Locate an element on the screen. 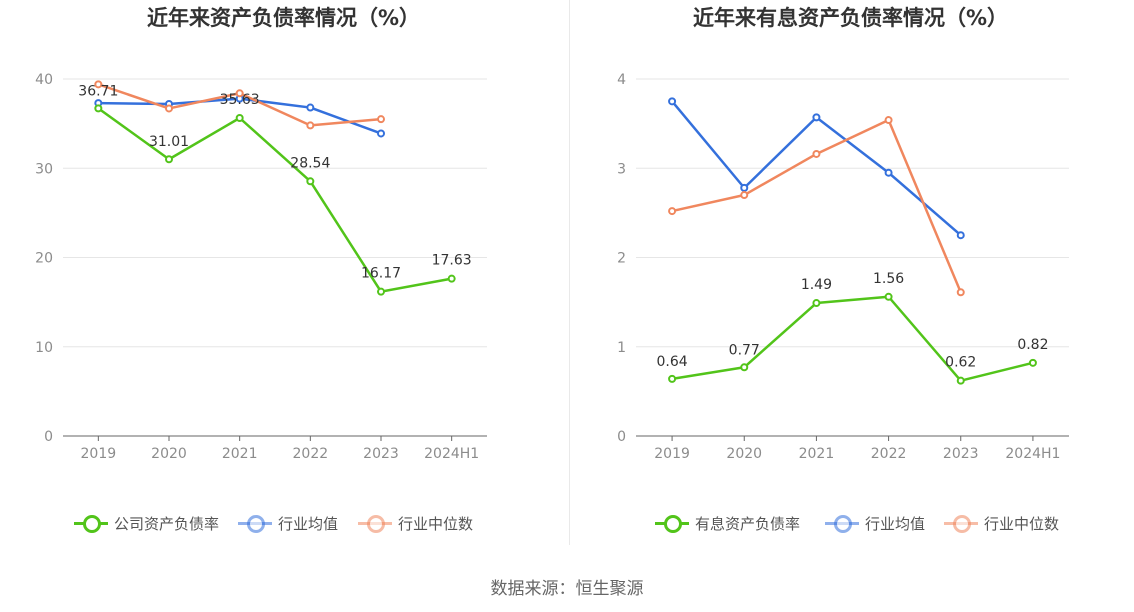 This screenshot has width=1134, height=612. y-tick-label: 4 is located at coordinates (621, 80).